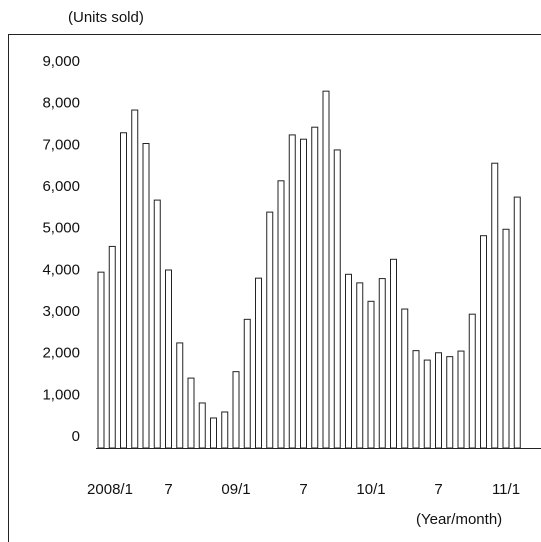 The image size is (541, 542). I want to click on y-tick-label: 8,000, so click(61, 103).